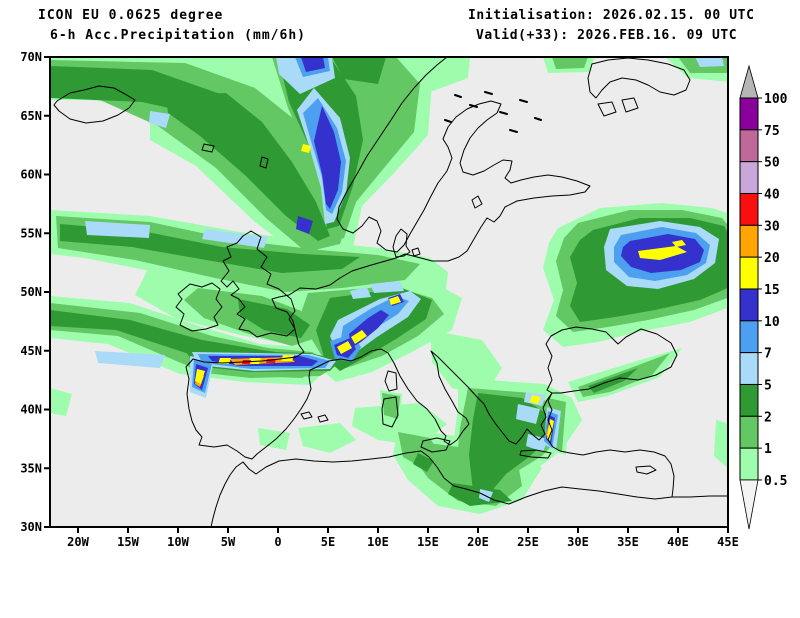  I want to click on lon-tick-label: 10E, so click(378, 542).